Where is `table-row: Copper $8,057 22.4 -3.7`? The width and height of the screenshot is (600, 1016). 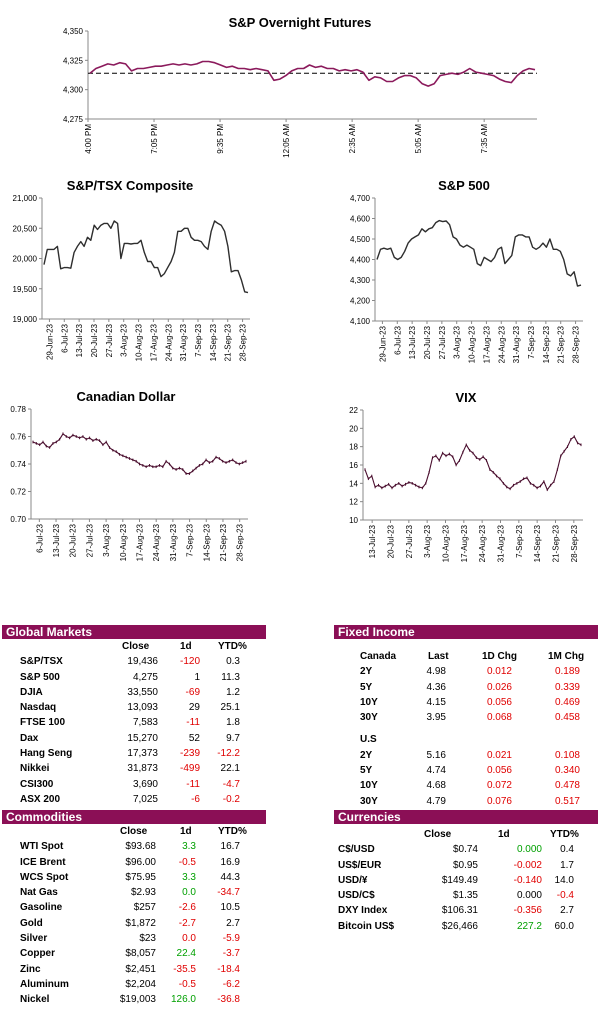
table-row: Copper $8,057 22.4 -3.7 is located at coordinates (134, 953).